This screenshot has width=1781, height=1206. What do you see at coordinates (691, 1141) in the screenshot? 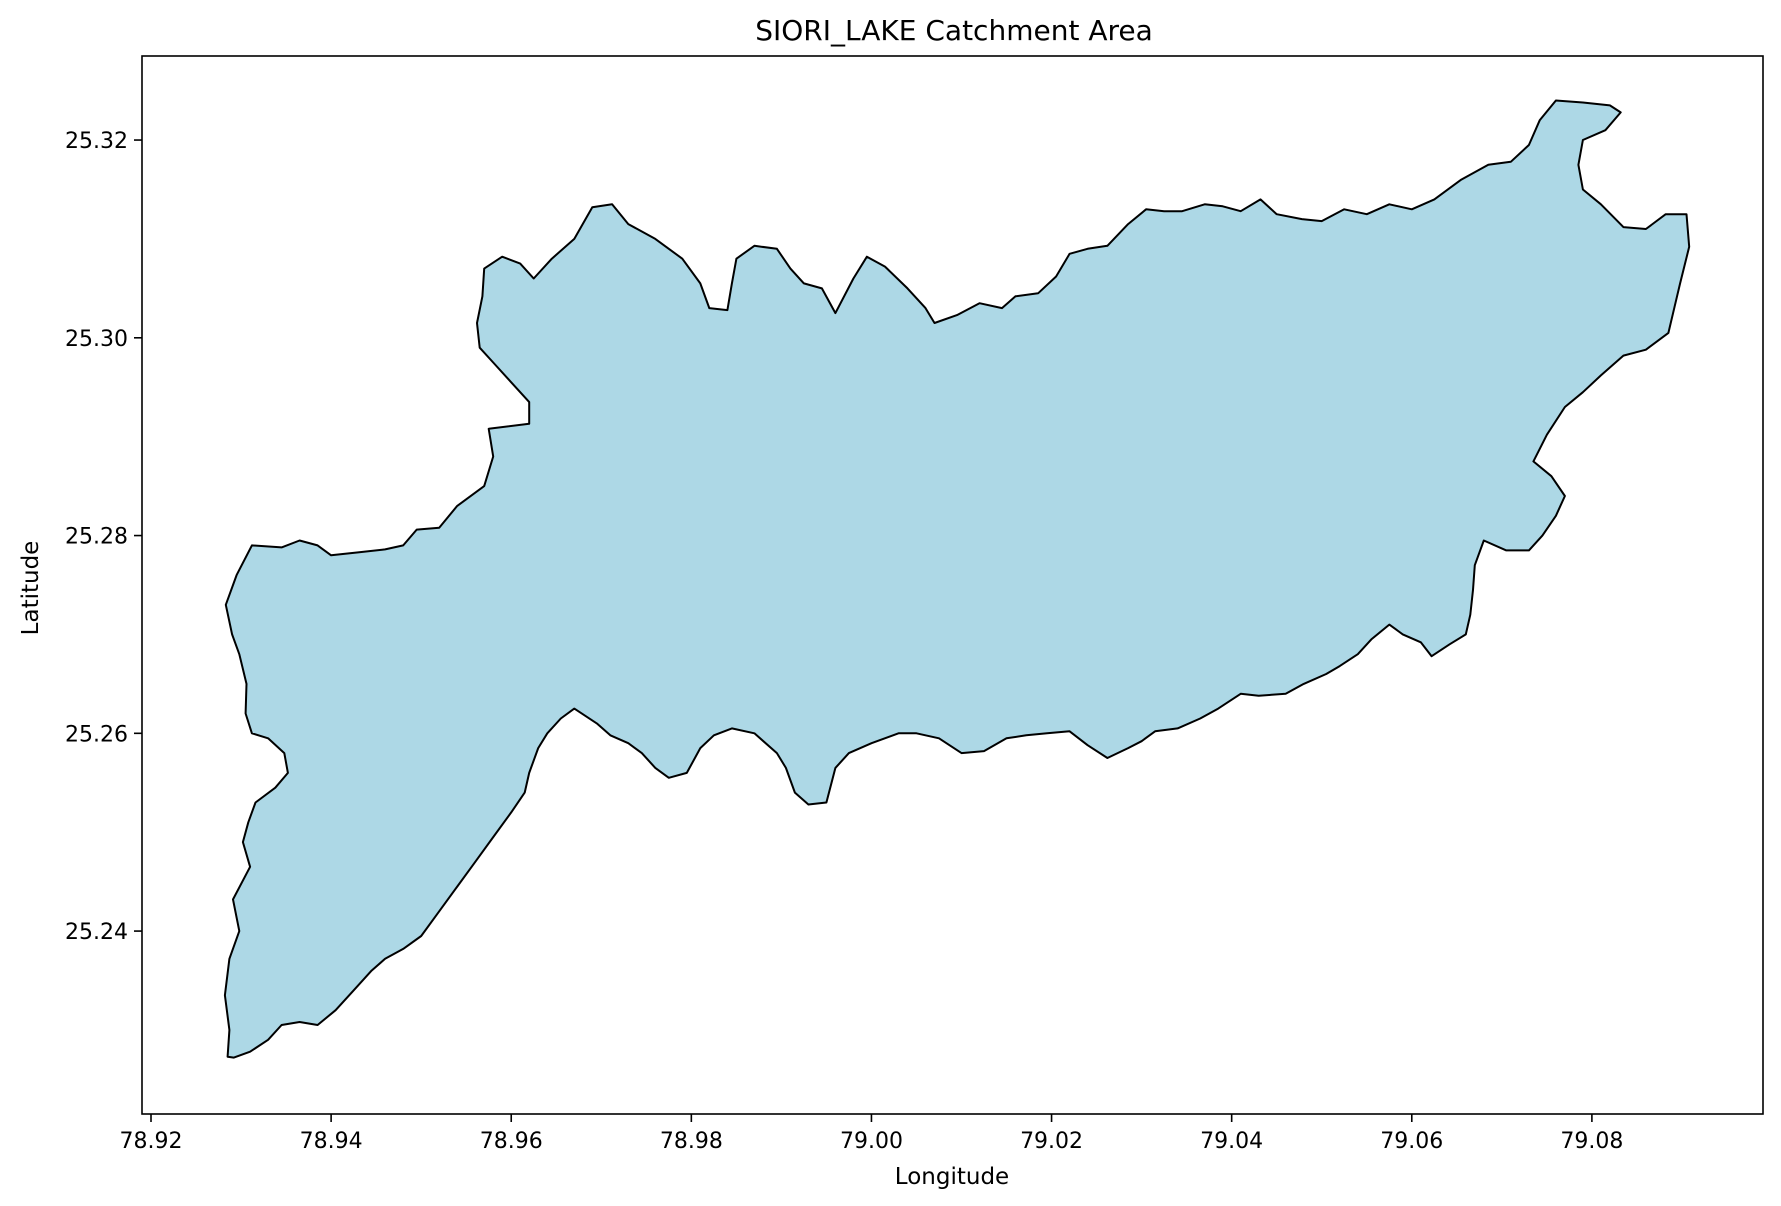
I see `x-tick-label: 78.98` at bounding box center [691, 1141].